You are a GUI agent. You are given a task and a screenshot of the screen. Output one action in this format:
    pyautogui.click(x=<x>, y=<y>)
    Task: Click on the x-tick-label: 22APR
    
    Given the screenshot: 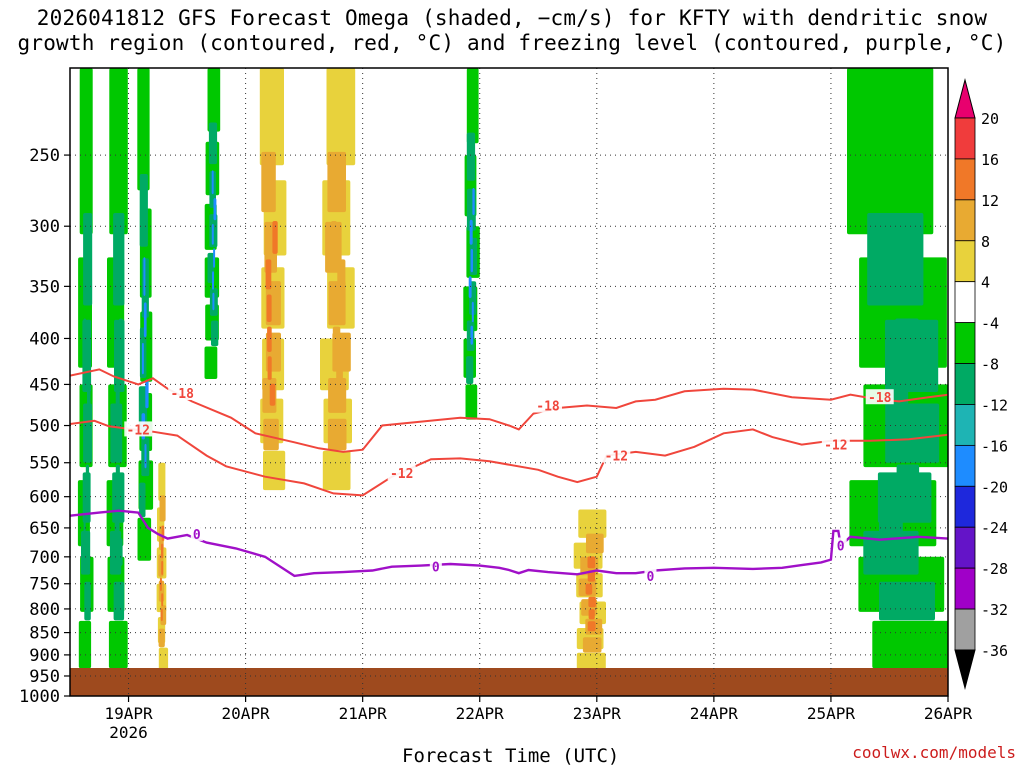 What is the action you would take?
    pyautogui.click(x=480, y=713)
    